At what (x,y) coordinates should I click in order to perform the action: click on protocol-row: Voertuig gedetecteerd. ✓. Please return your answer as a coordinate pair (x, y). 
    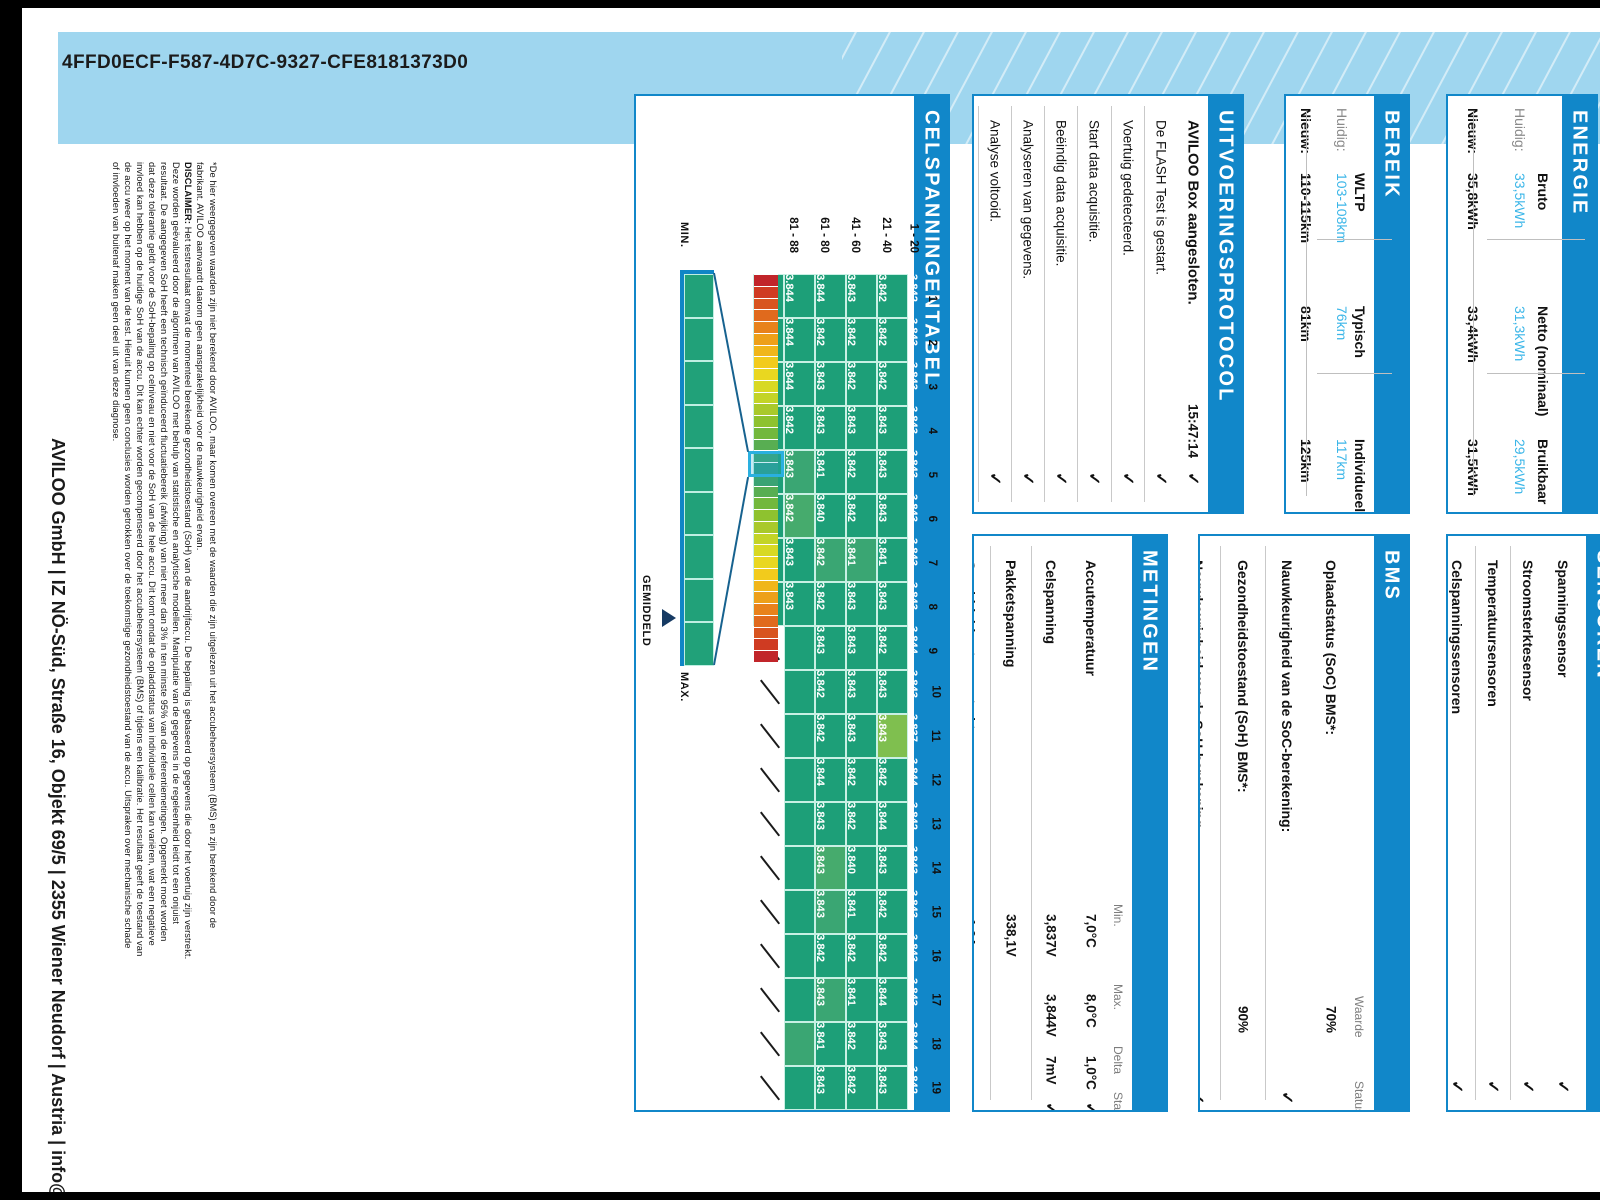
    Looking at the image, I should click on (1127, 304).